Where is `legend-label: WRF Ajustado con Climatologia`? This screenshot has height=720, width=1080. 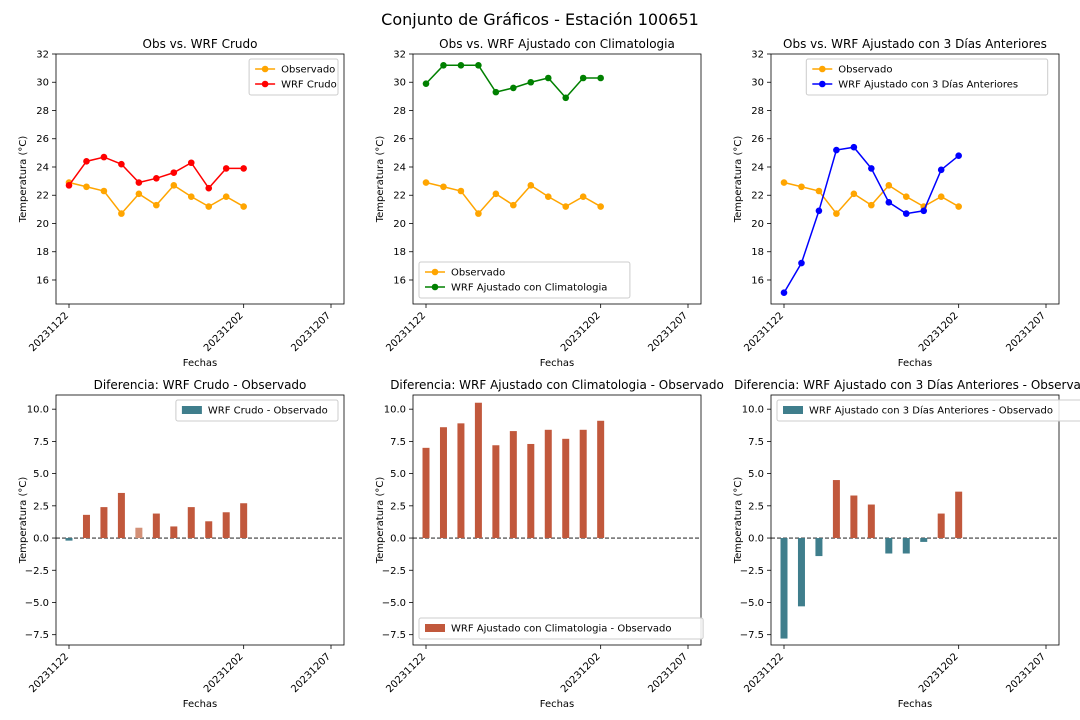
legend-label: WRF Ajustado con Climatologia is located at coordinates (529, 288).